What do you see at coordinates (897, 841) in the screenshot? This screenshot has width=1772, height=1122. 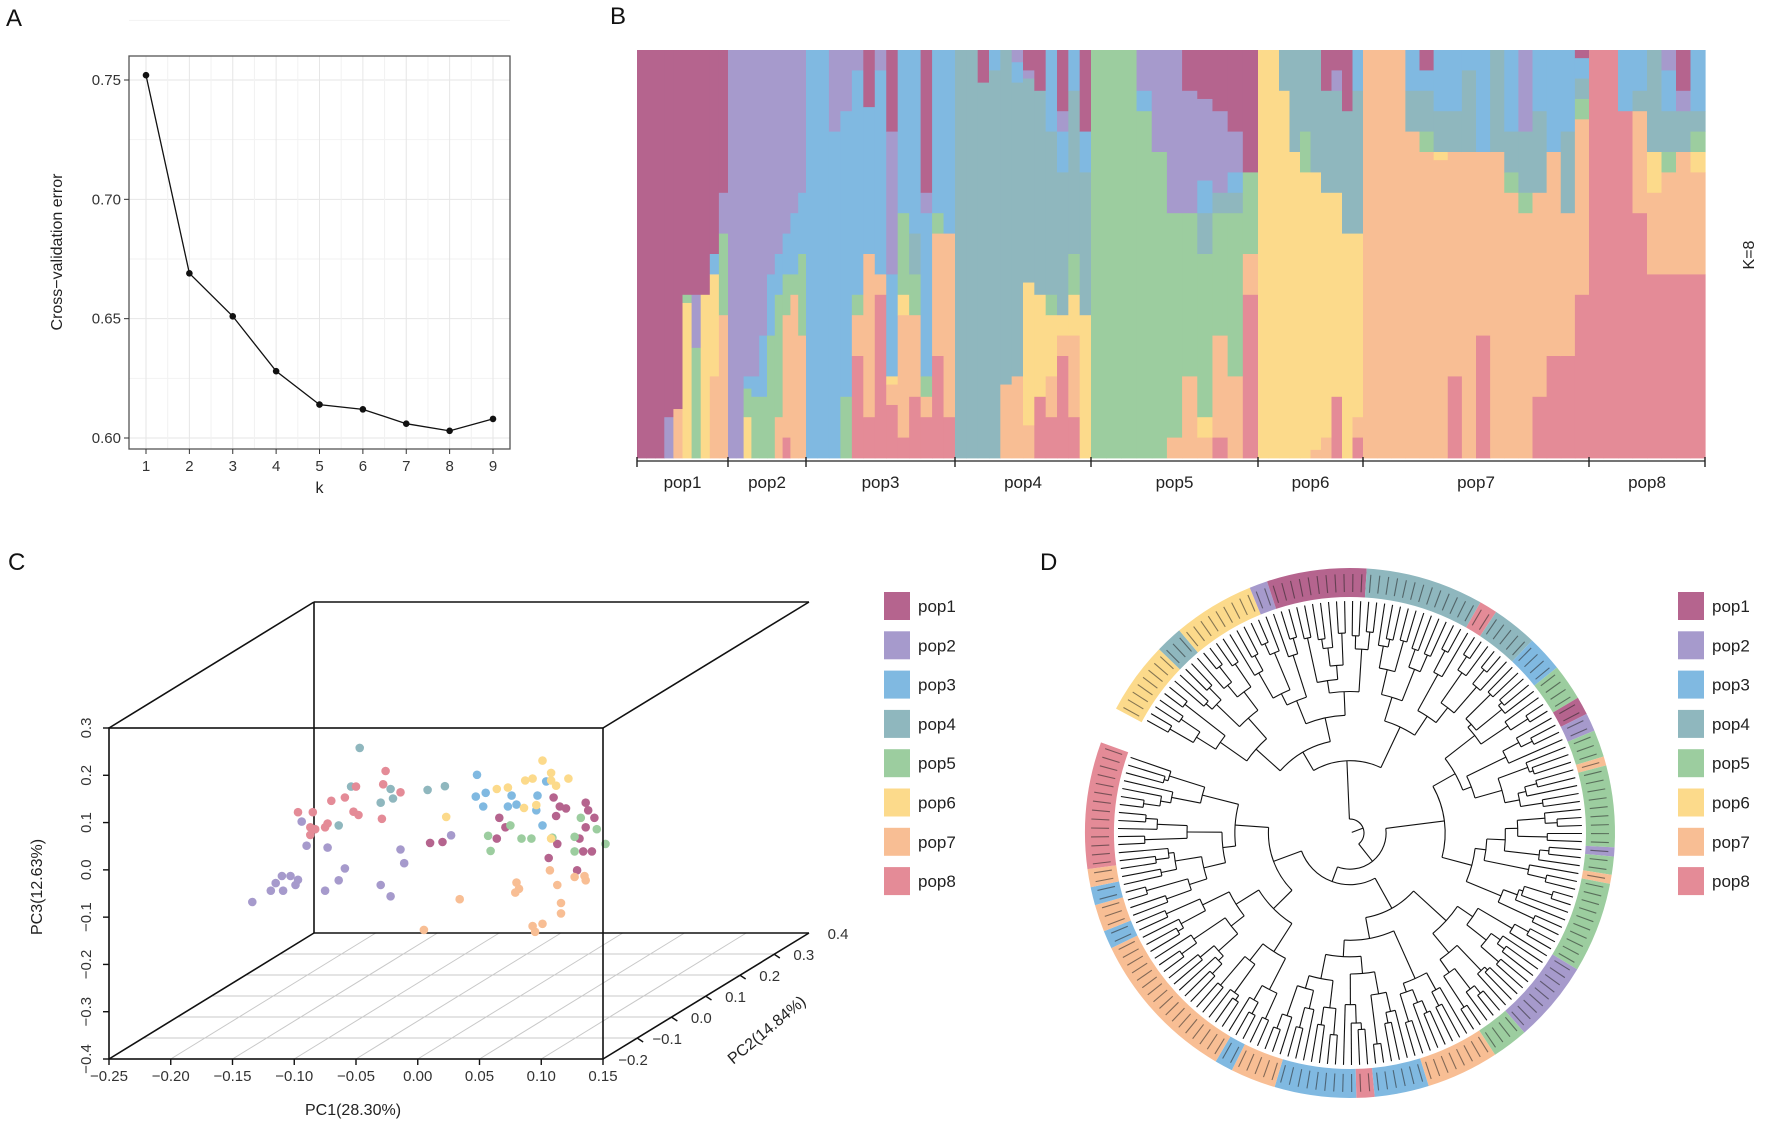 I see `legend-swatch` at bounding box center [897, 841].